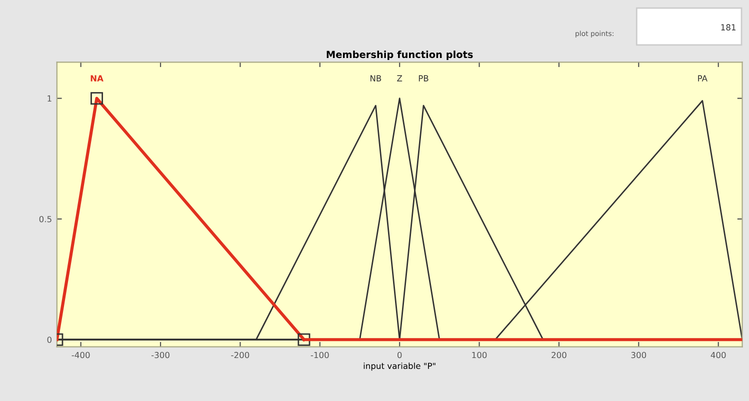  What do you see at coordinates (728, 27) in the screenshot?
I see `text: 181` at bounding box center [728, 27].